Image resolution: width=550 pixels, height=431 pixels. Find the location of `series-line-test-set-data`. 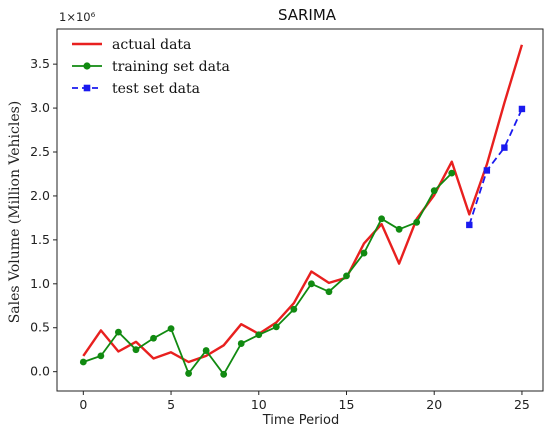

series-line-test-set-data is located at coordinates (495, 167).